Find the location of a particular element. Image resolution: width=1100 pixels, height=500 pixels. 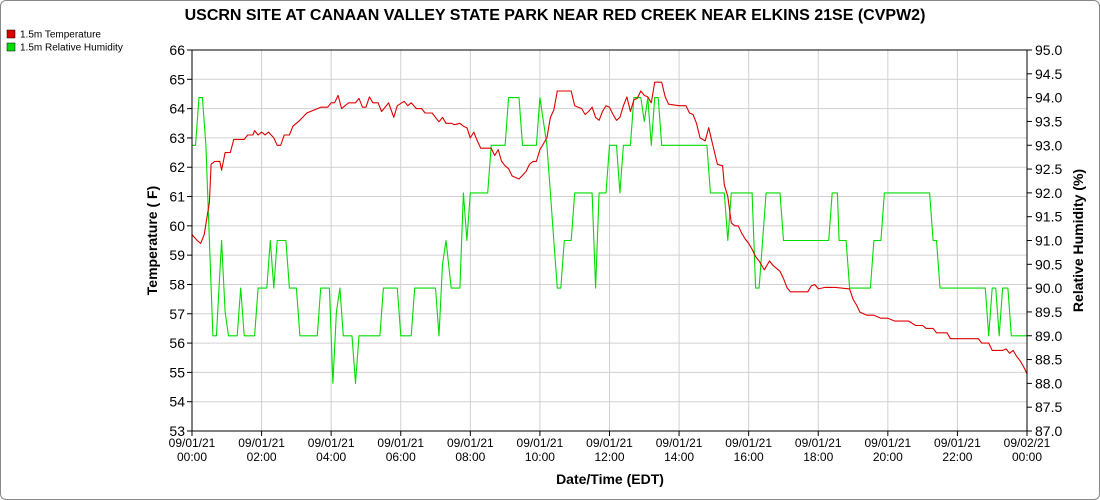

y-left-tick-label: 58 is located at coordinates (177, 284).